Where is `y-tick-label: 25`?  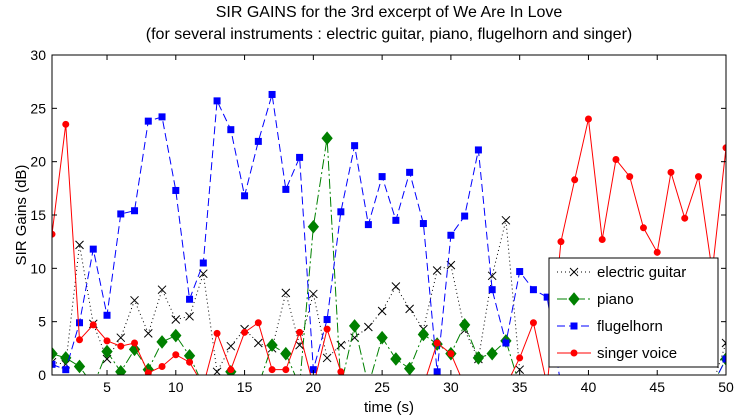 y-tick-label: 25 is located at coordinates (38, 108).